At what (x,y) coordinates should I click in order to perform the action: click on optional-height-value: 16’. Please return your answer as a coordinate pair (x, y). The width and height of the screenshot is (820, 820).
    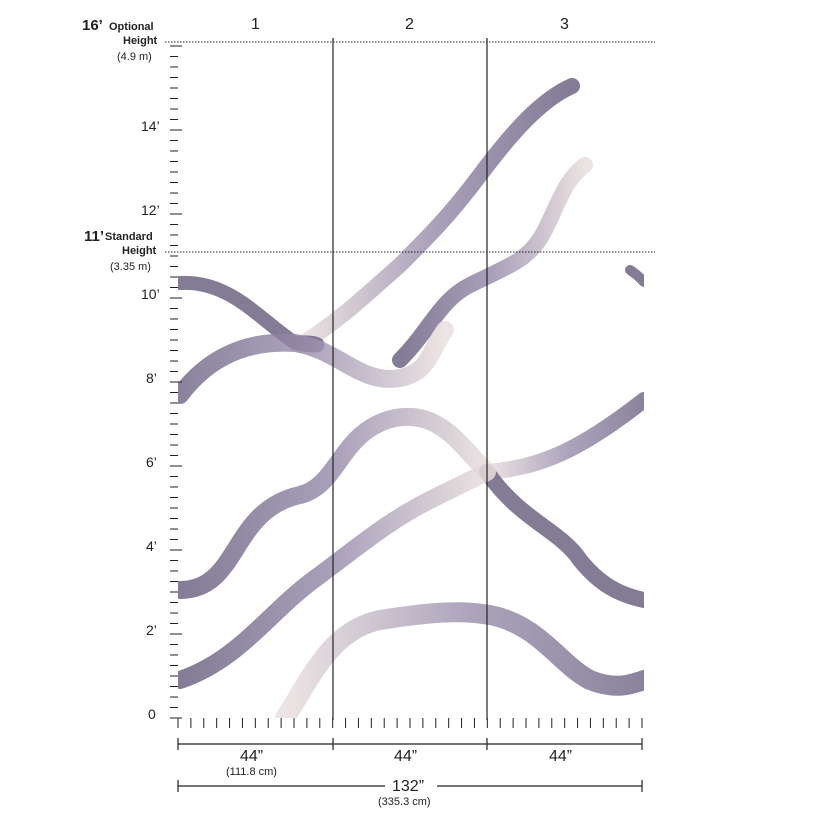
    Looking at the image, I should click on (92, 25).